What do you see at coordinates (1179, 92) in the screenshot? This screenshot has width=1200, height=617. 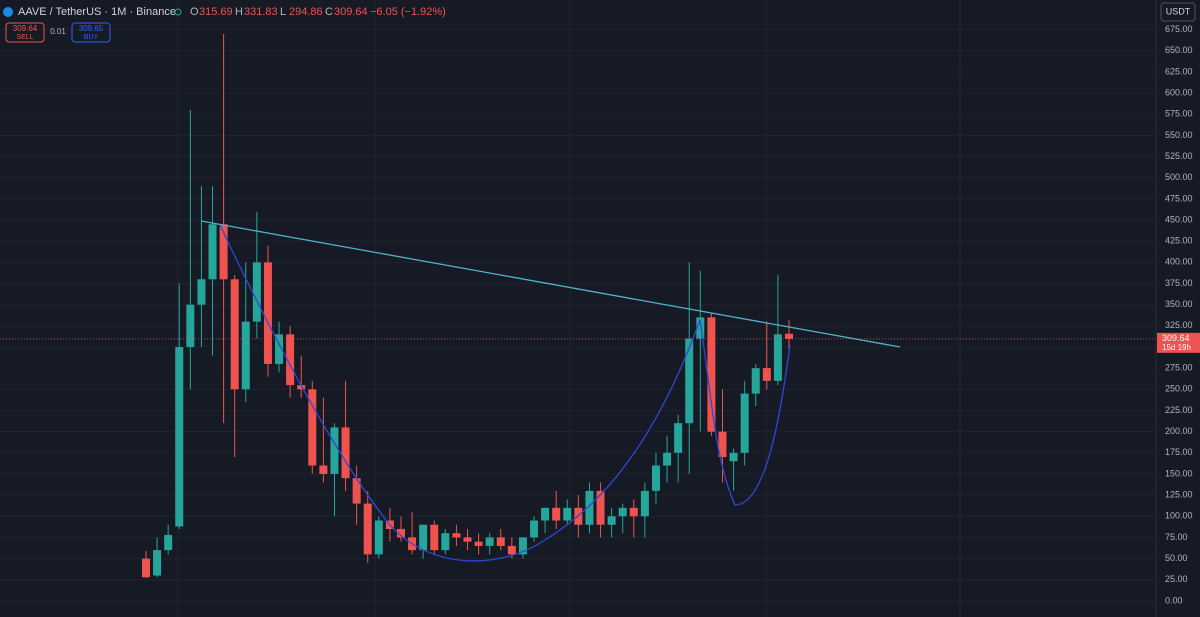 I see `y-tick-label: 600.00` at bounding box center [1179, 92].